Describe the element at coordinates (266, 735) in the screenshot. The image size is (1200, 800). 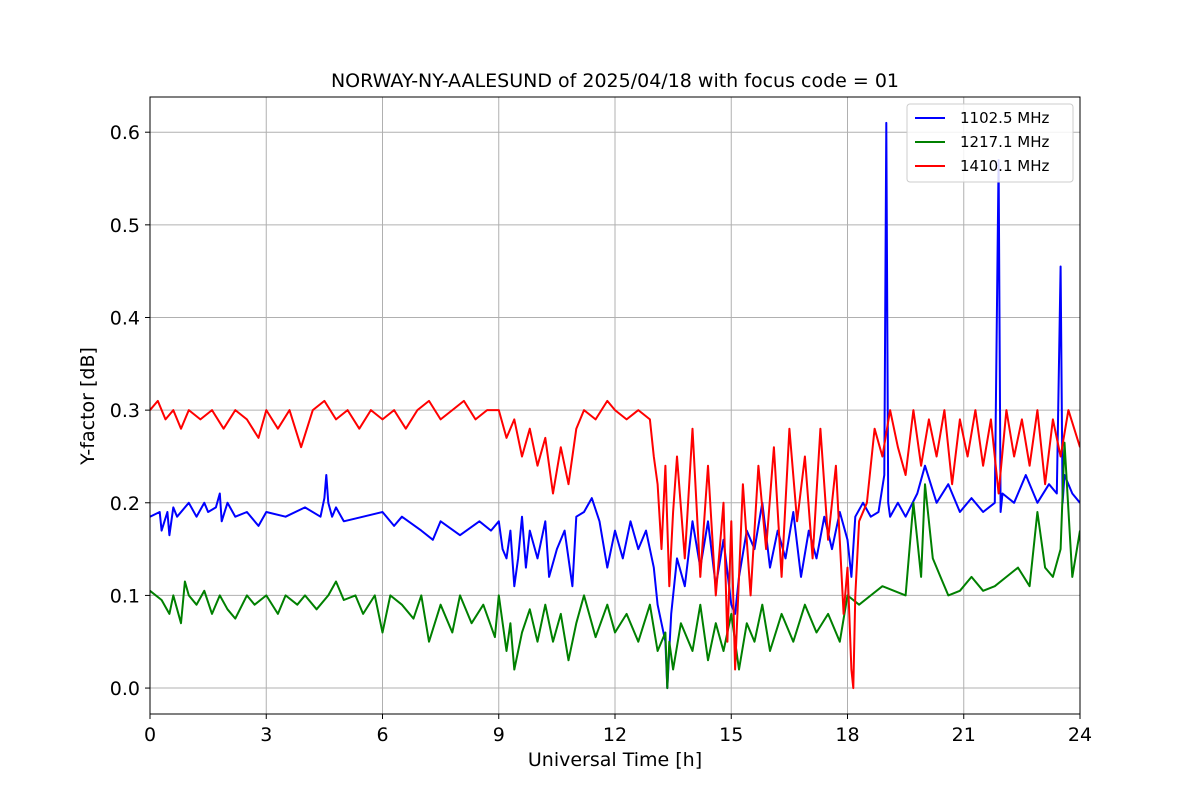
I see `x-tick-label: 3` at that location.